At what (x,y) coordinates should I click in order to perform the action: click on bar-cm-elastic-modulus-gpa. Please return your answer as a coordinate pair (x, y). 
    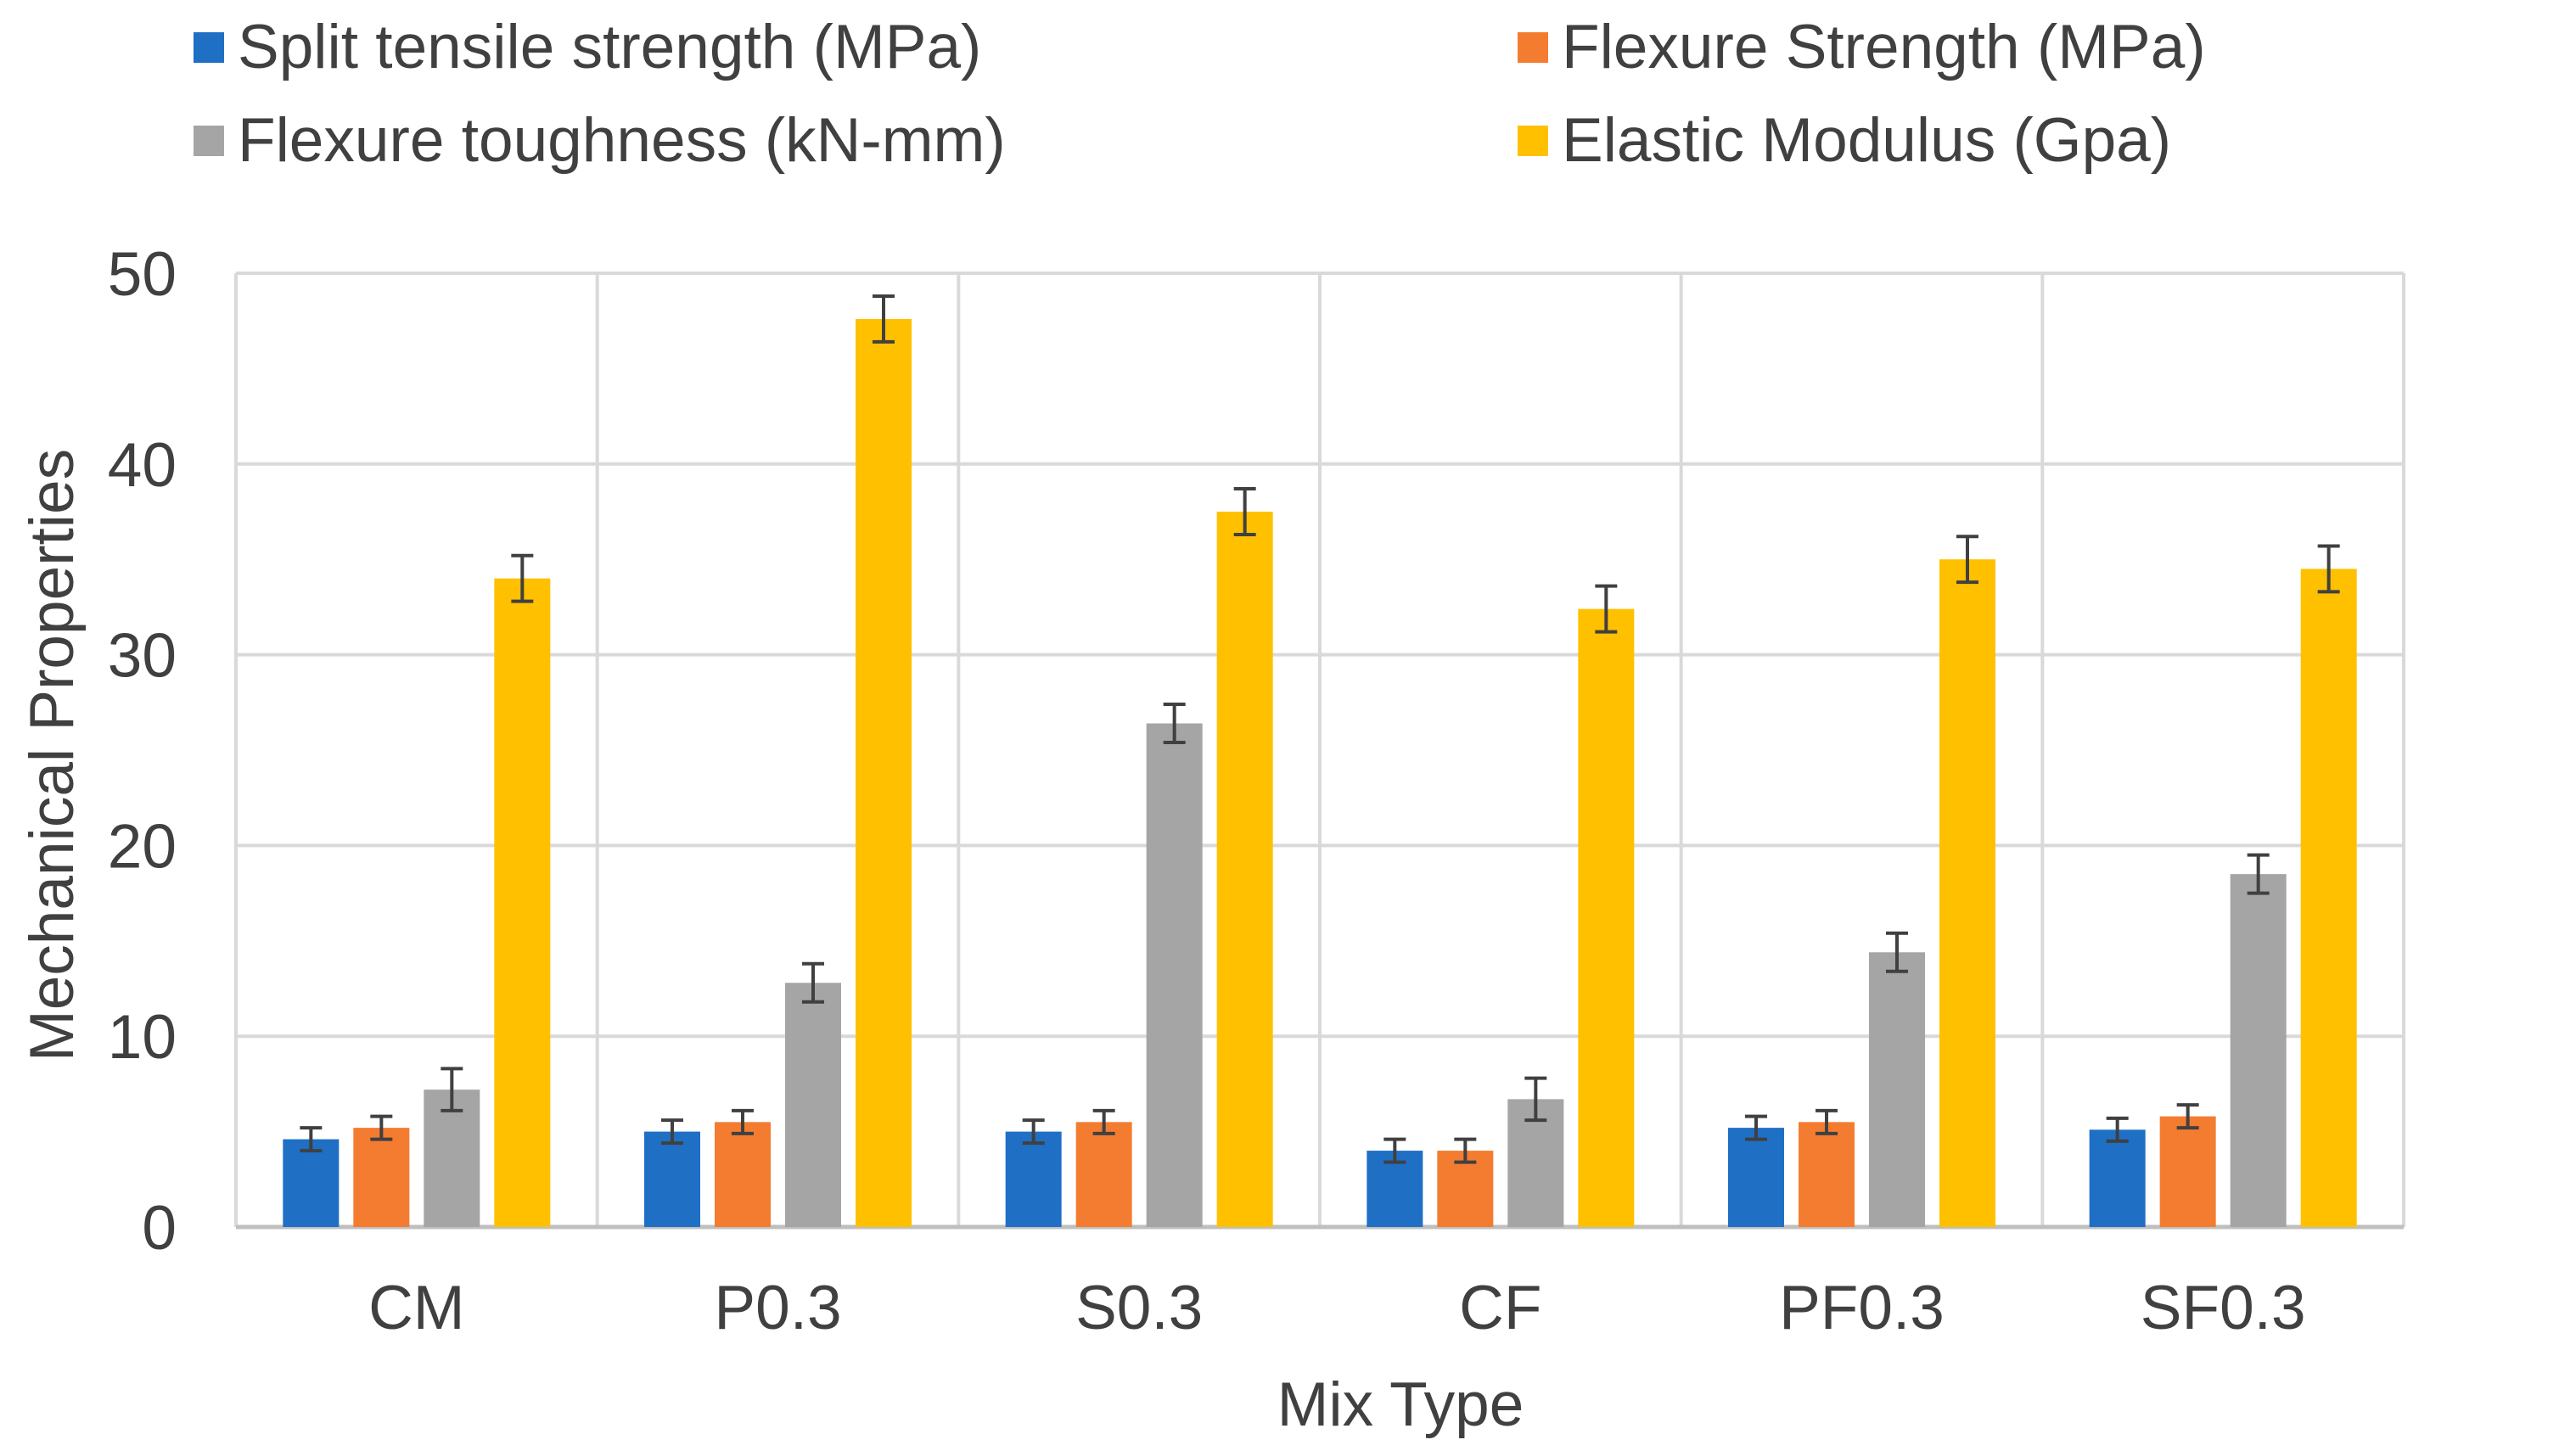
    Looking at the image, I should click on (522, 903).